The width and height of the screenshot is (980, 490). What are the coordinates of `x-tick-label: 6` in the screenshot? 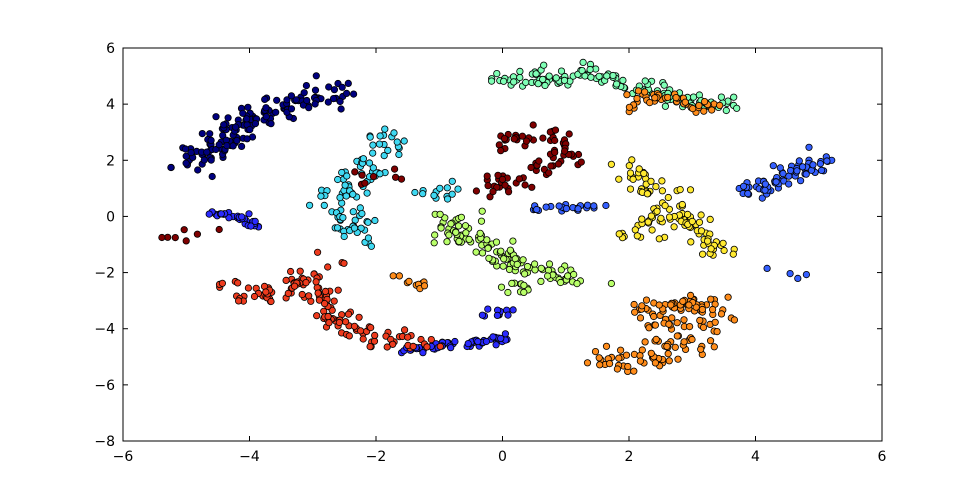 It's located at (882, 457).